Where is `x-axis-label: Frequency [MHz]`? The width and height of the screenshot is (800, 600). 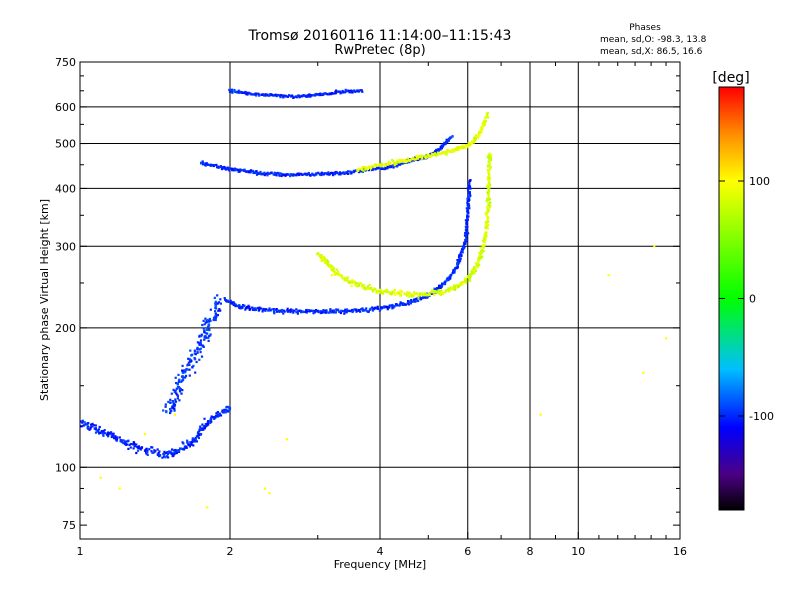
x-axis-label: Frequency [MHz] is located at coordinates (380, 564).